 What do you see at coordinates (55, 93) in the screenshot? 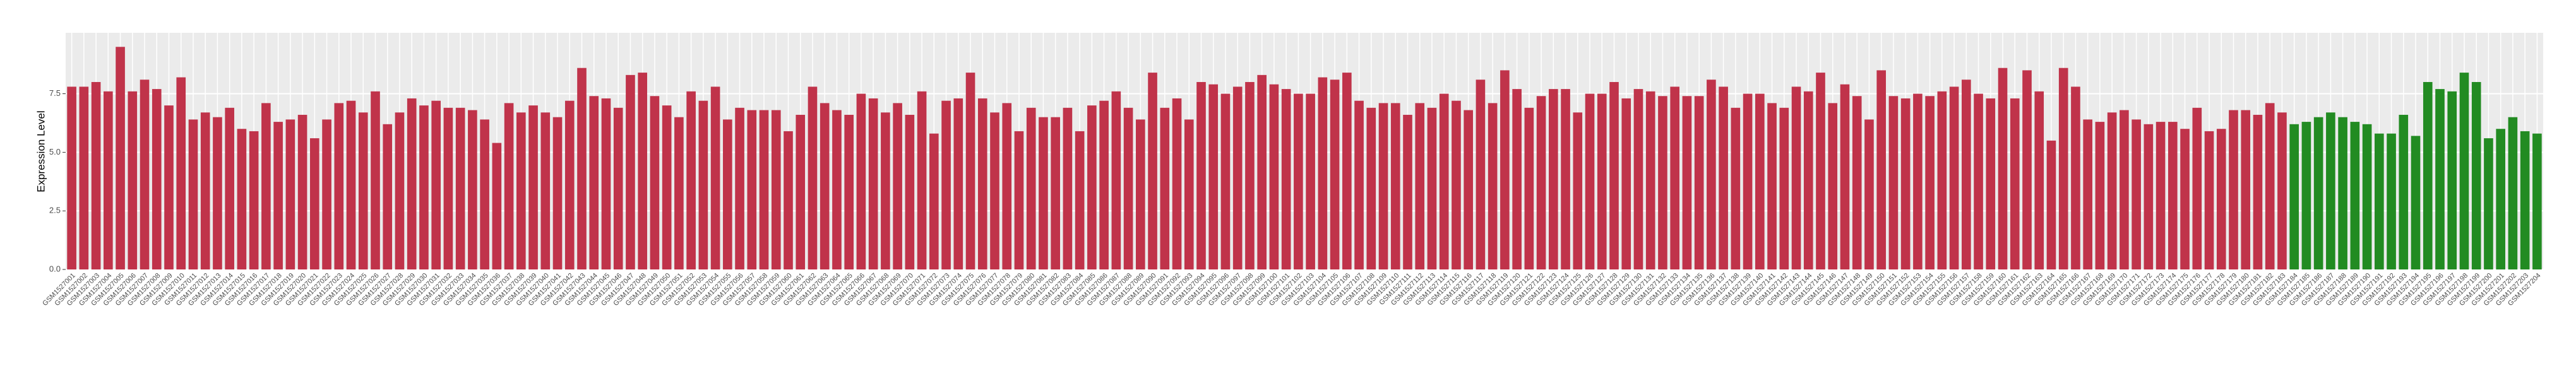
I see `y-tick-label: 7.5` at bounding box center [55, 93].